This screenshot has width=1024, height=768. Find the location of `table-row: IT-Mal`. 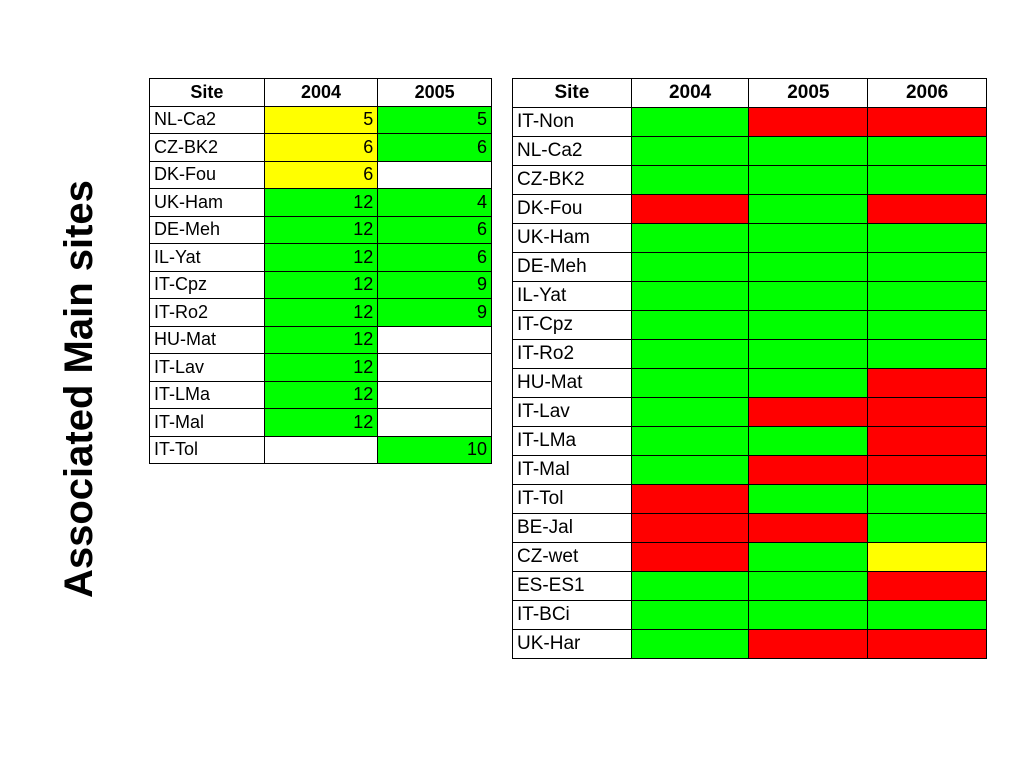

table-row: IT-Mal is located at coordinates (749, 470).